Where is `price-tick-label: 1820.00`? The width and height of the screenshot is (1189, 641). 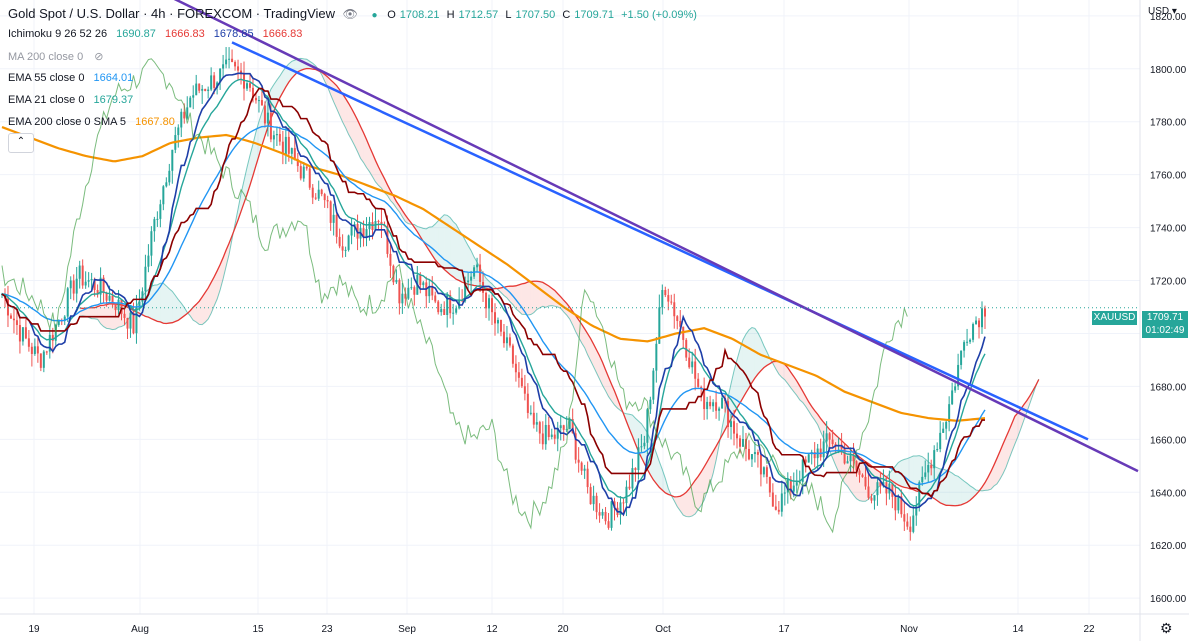
price-tick-label: 1820.00 is located at coordinates (1168, 17).